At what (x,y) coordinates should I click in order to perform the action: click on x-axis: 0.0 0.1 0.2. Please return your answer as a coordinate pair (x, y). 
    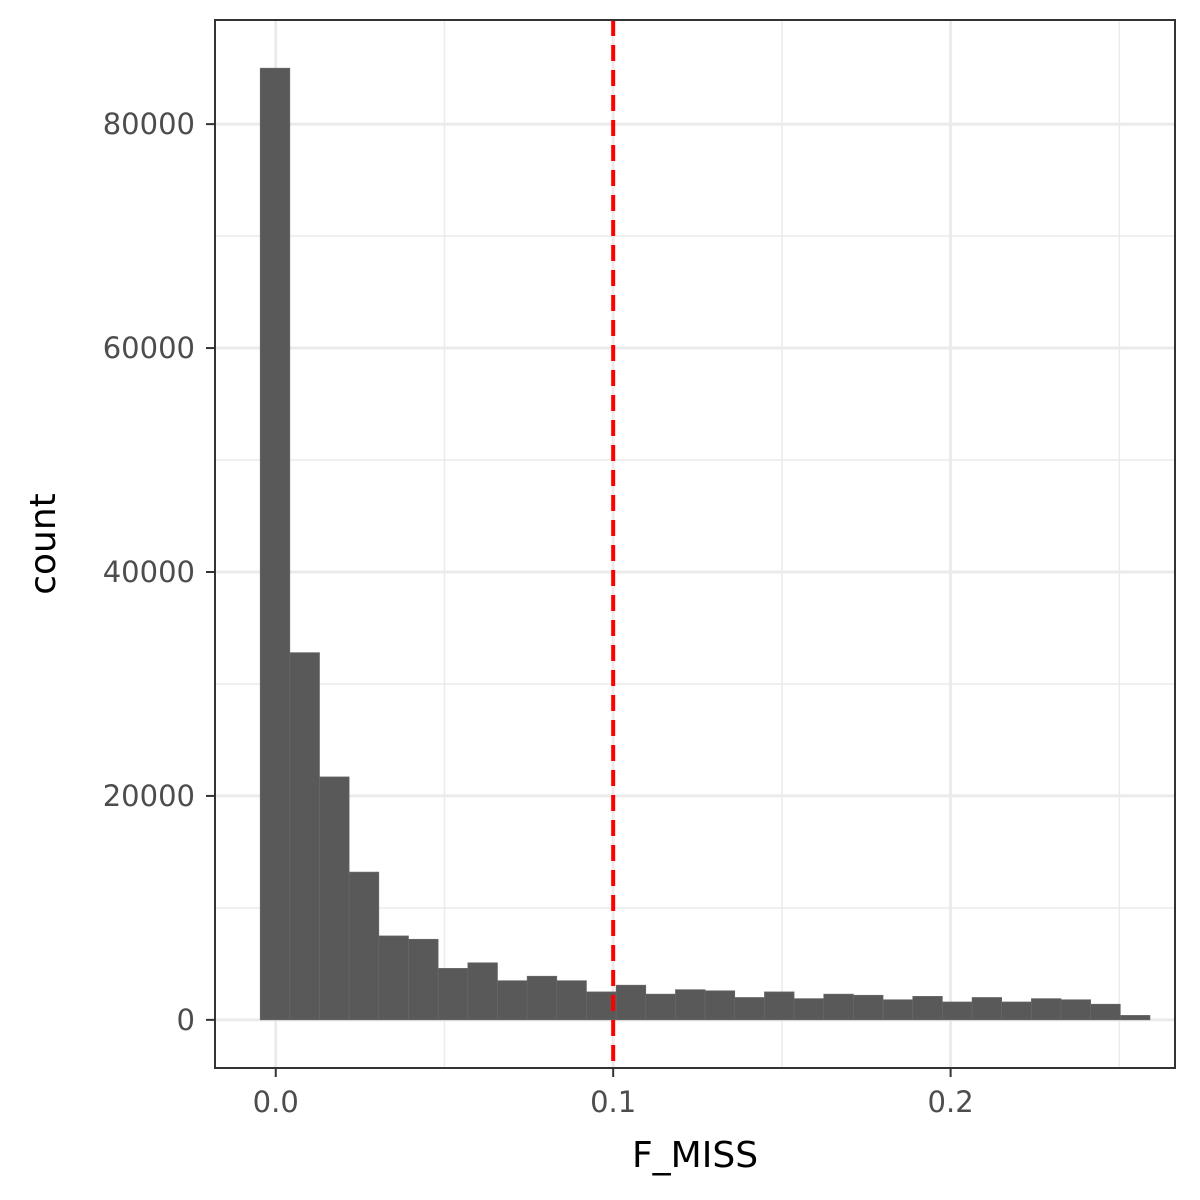
    Looking at the image, I should click on (613, 1093).